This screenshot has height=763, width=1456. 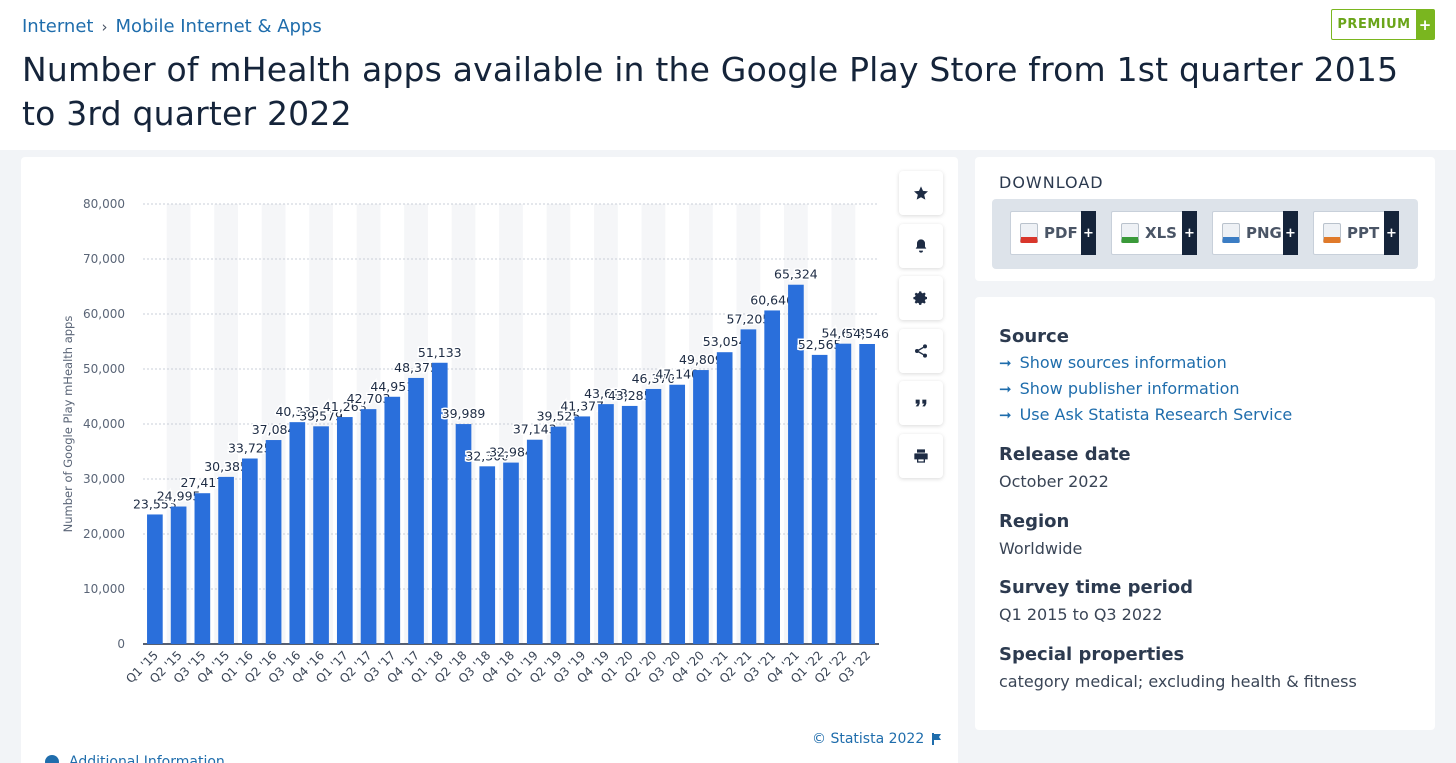 I want to click on data-label: 51,133, so click(x=440, y=352).